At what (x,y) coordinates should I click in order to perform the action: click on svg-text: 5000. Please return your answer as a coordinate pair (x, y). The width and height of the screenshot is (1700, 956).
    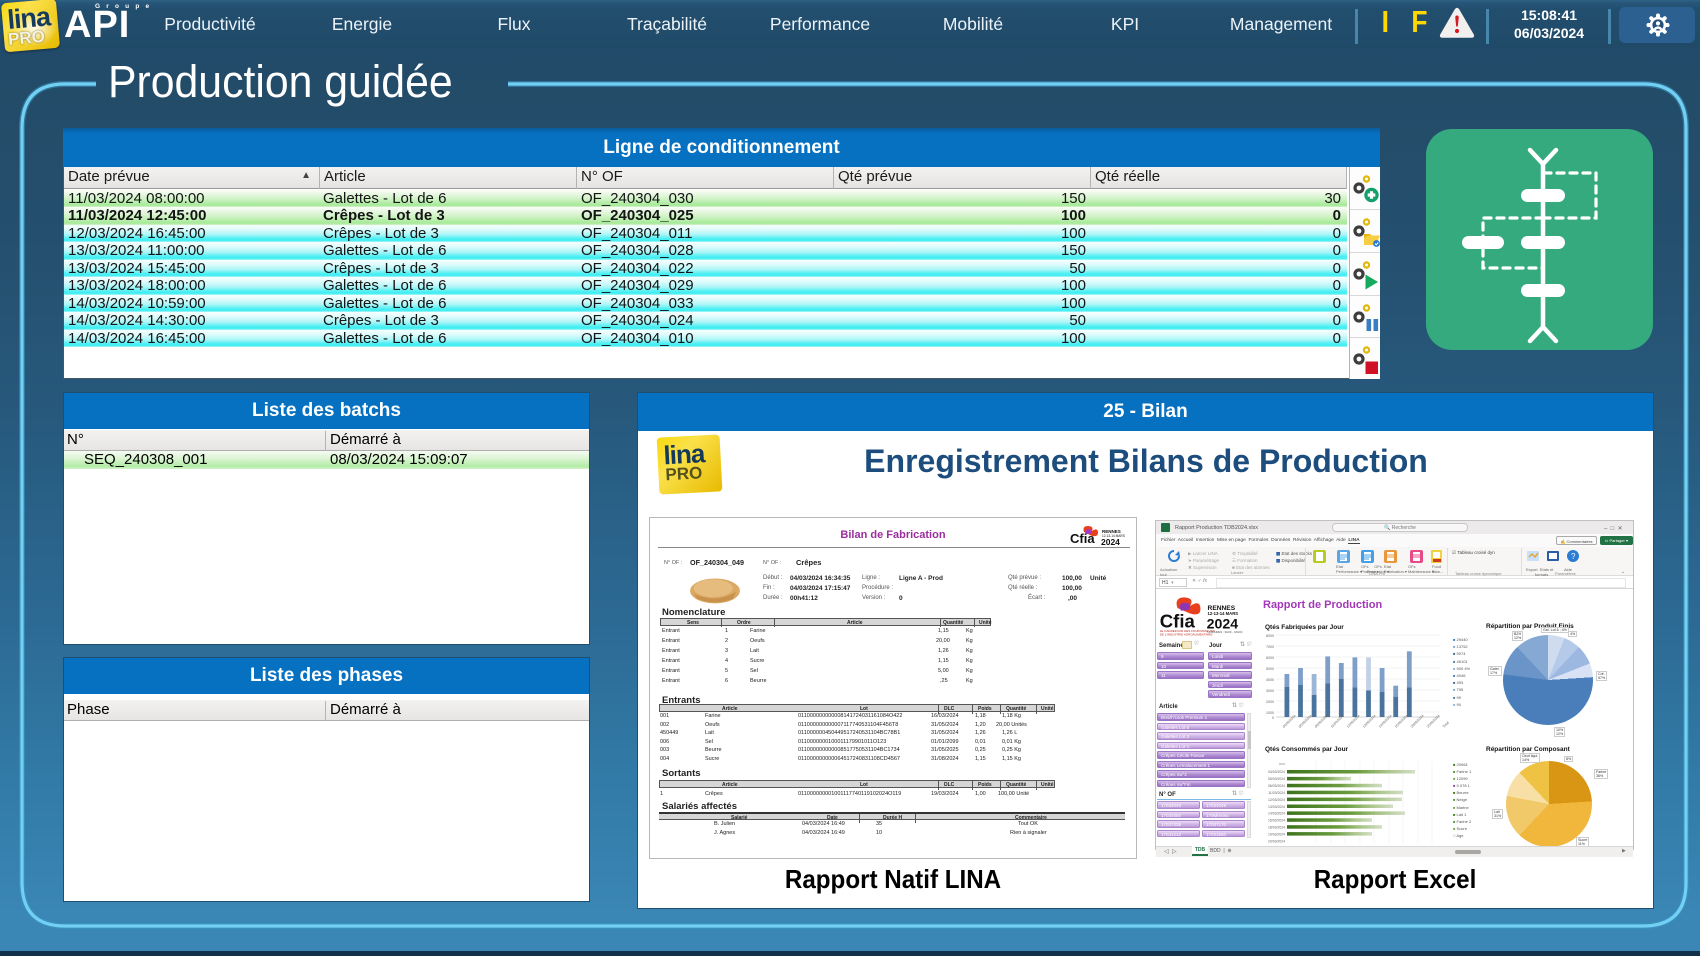
    Looking at the image, I should click on (1270, 669).